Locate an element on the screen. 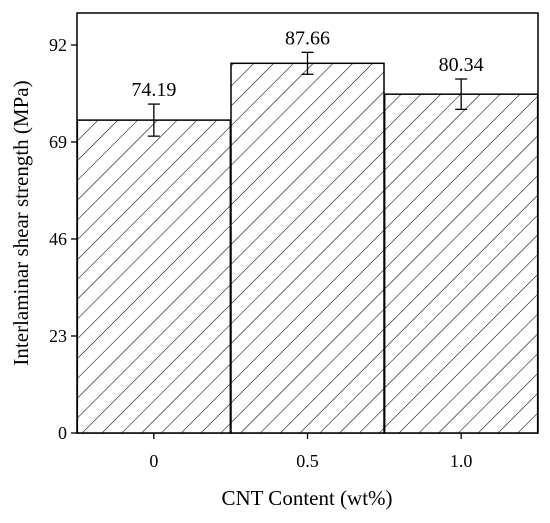 The width and height of the screenshot is (550, 523). y-tick-label-0: 0 is located at coordinates (62, 433).